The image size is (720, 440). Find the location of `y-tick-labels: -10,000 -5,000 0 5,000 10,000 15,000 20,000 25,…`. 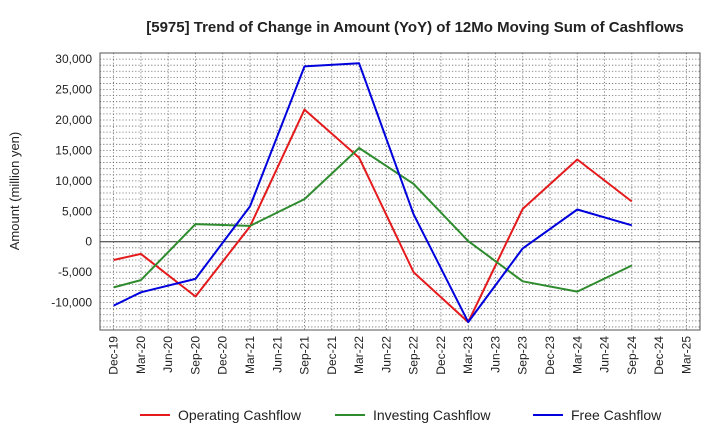

y-tick-labels: -10,000 -5,000 0 5,000 10,000 15,000 20,000 25,… is located at coordinates (71, 181).